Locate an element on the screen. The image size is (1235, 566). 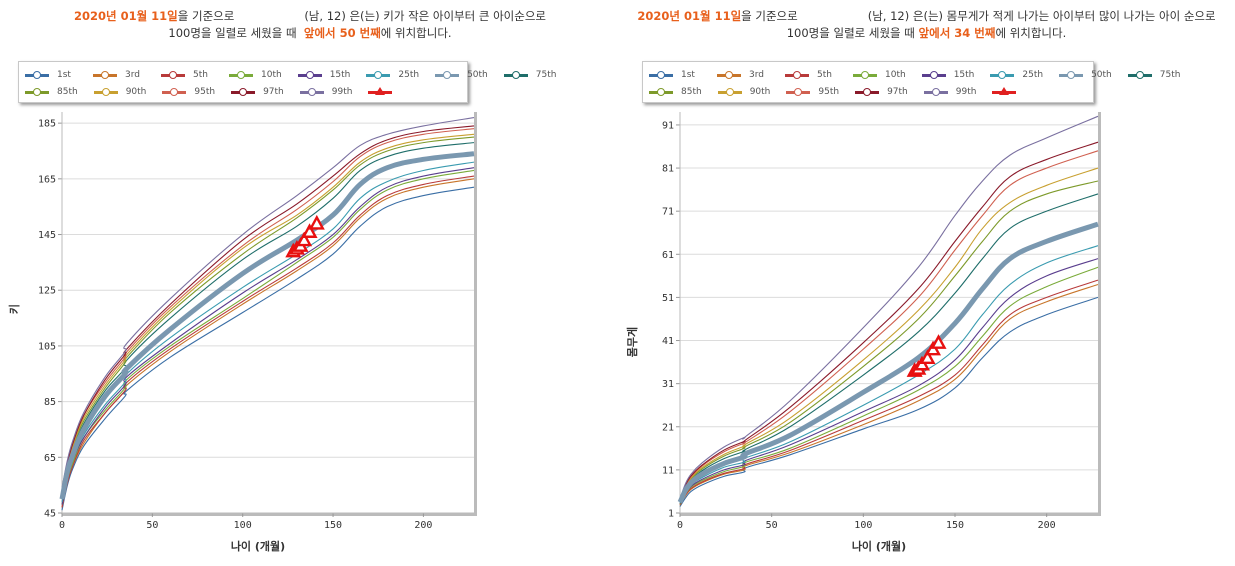
x-tick-label: 0 is located at coordinates (62, 525).